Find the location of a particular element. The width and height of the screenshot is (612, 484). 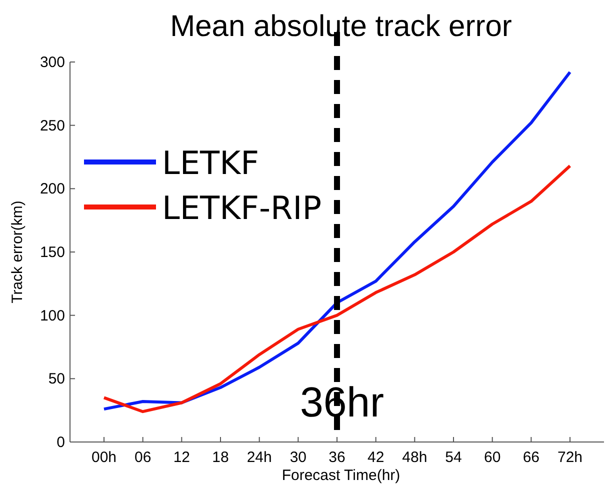

x-tick-label: 66 is located at coordinates (531, 457).